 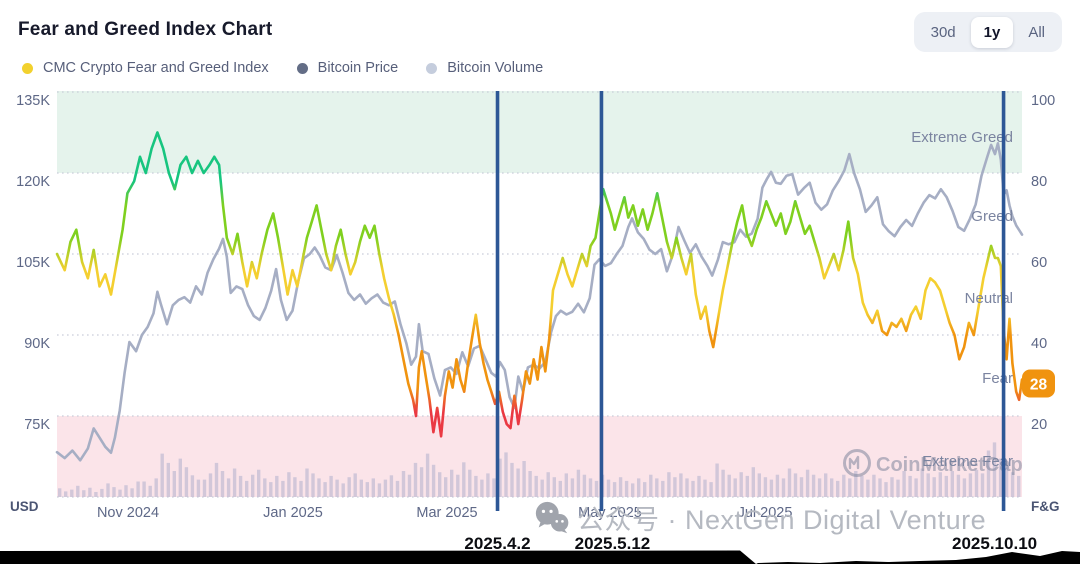 I want to click on x-tick-mar-2025: Mar 2025, so click(x=446, y=513).